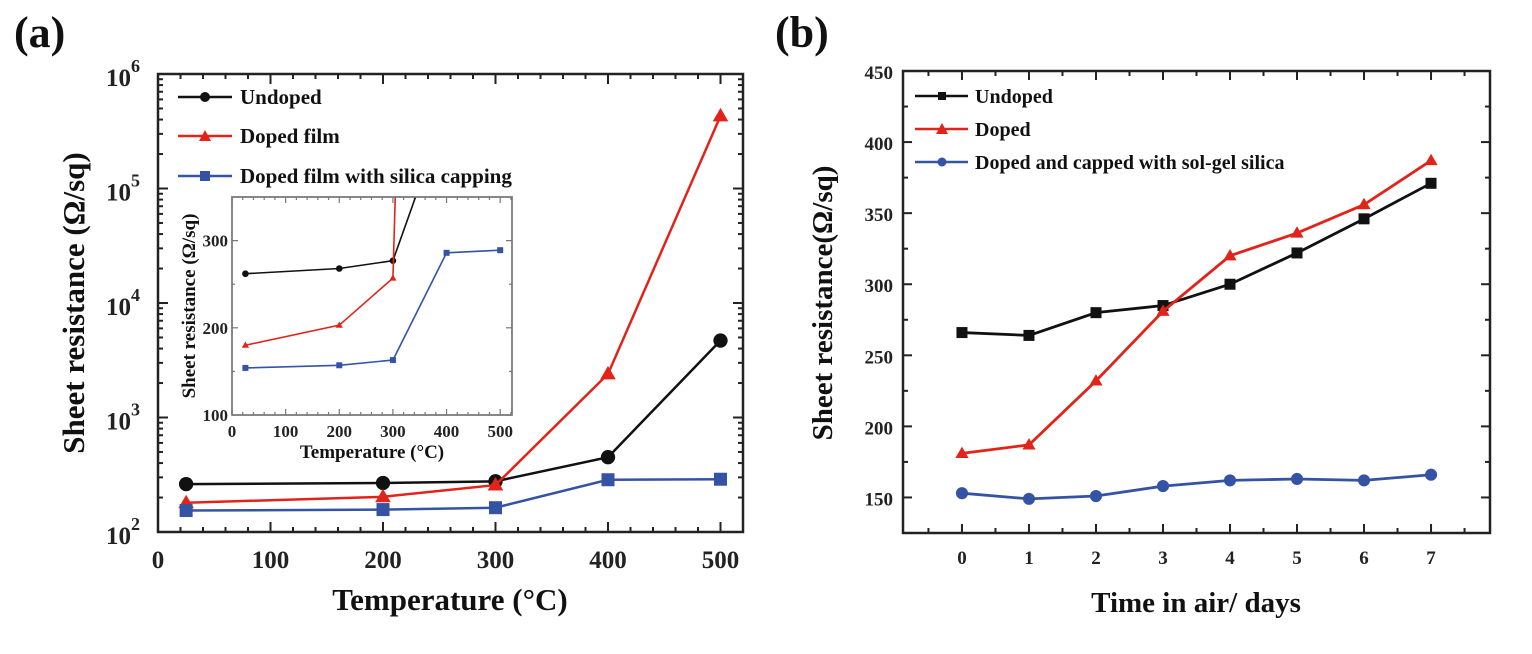  I want to click on panel-b-y-tick-labels: 150 200 250 300 350 400 450, so click(879, 286).